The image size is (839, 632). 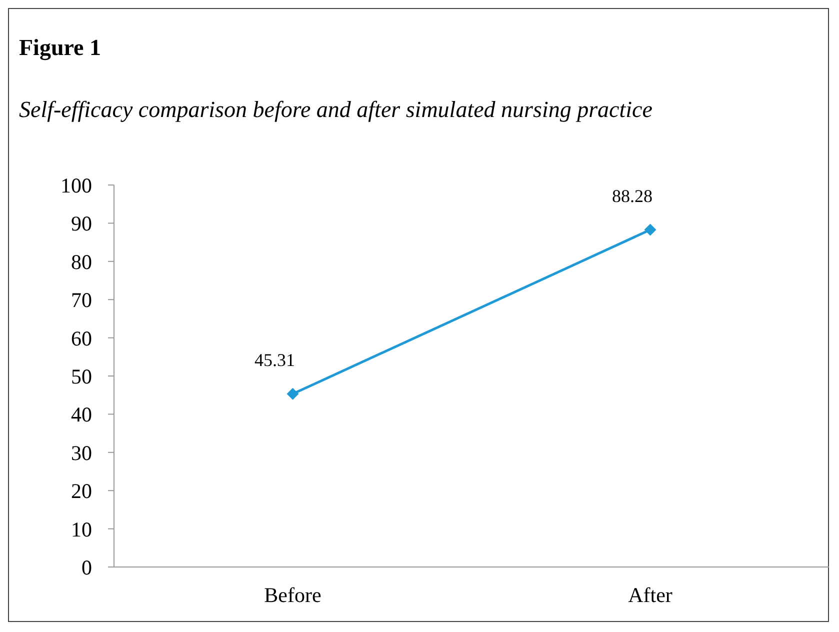 I want to click on y-tick-label: 90, so click(x=81, y=224).